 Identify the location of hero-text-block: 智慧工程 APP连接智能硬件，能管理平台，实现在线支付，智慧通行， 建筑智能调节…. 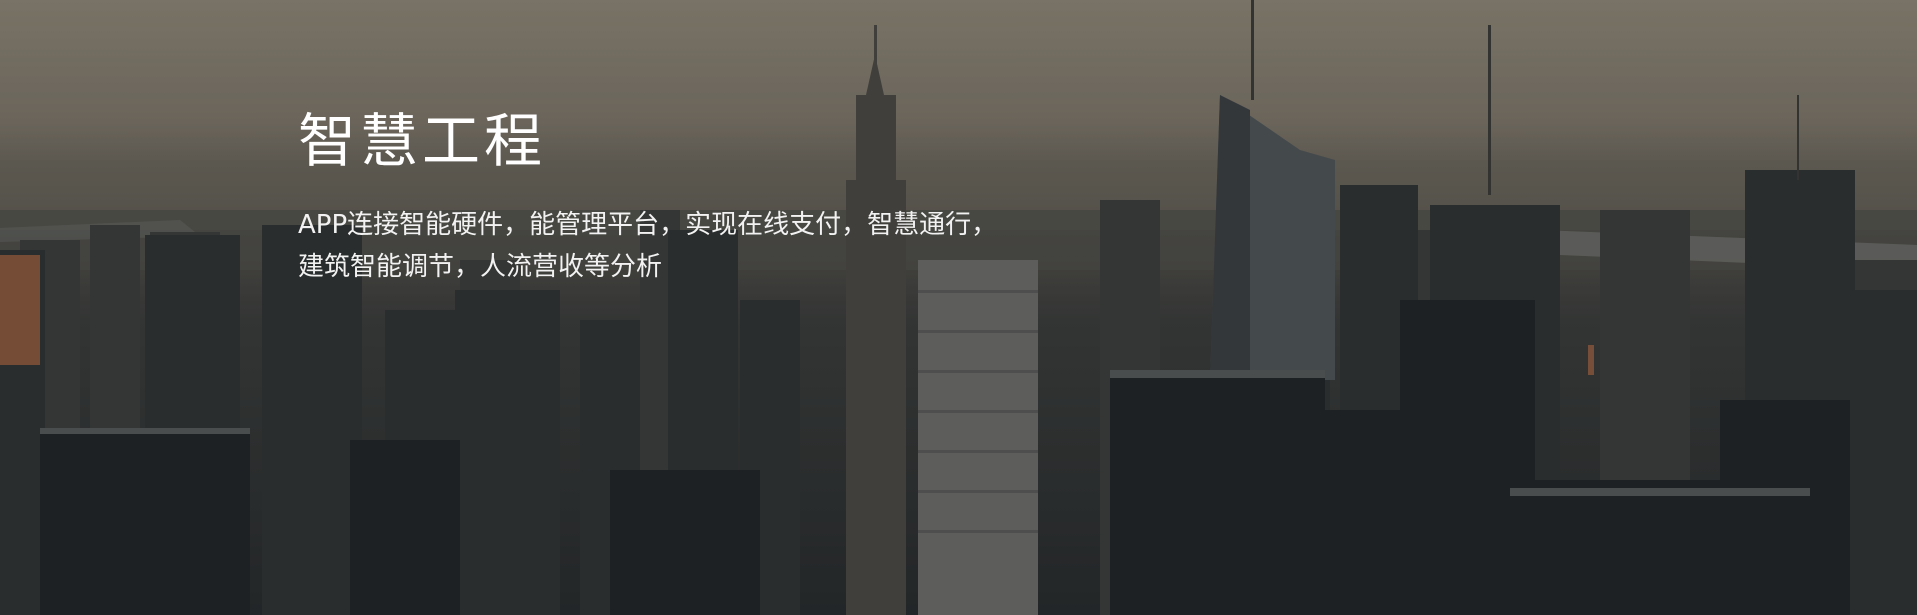
(718, 193).